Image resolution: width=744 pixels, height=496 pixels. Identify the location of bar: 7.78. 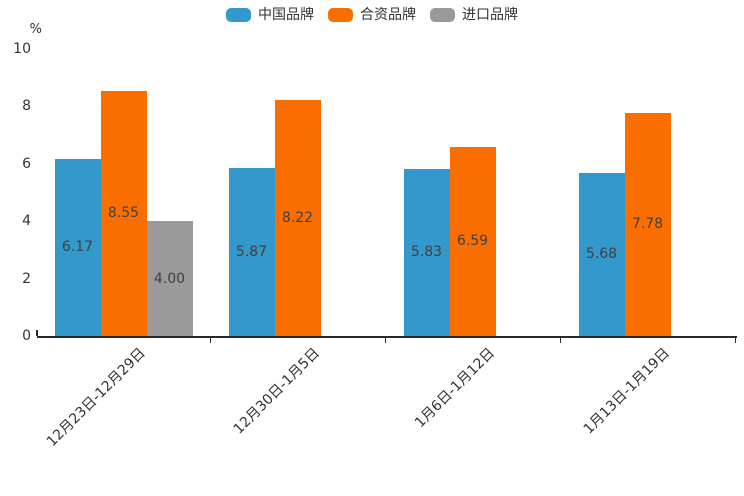
(647, 224).